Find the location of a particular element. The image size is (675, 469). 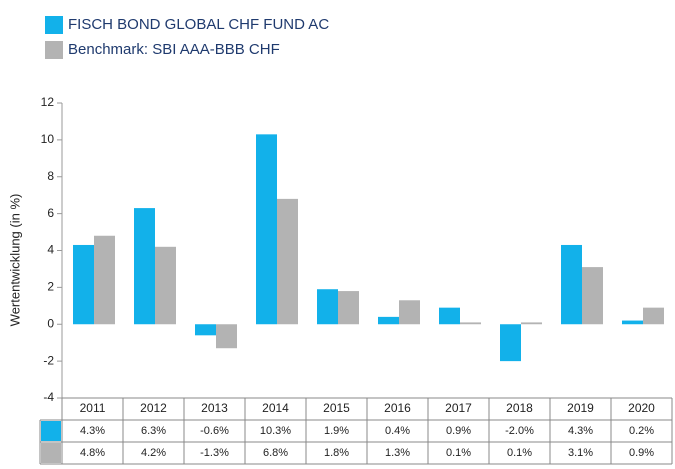

table-cell: 4.2% is located at coordinates (153, 453).